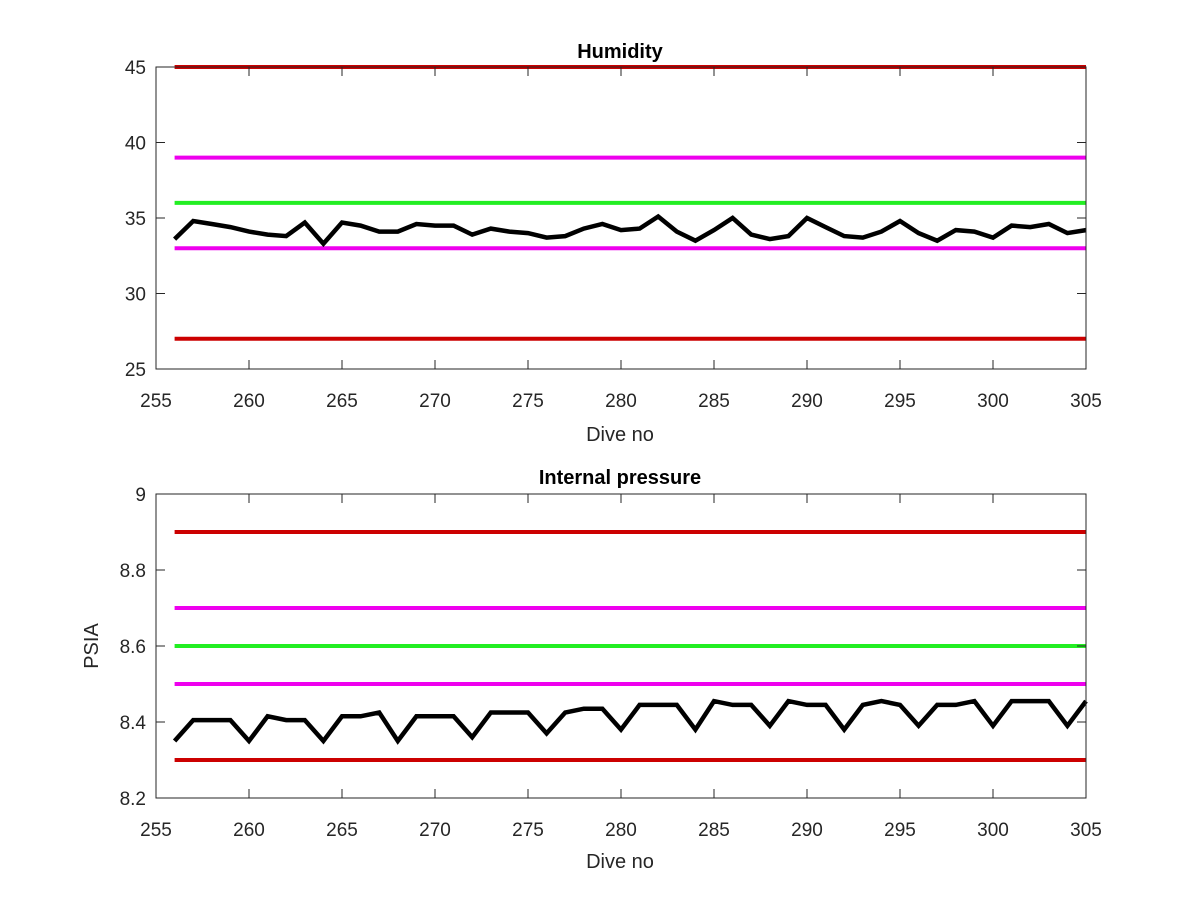  What do you see at coordinates (620, 862) in the screenshot?
I see `internal-pressure-x-axis-label: Dive no` at bounding box center [620, 862].